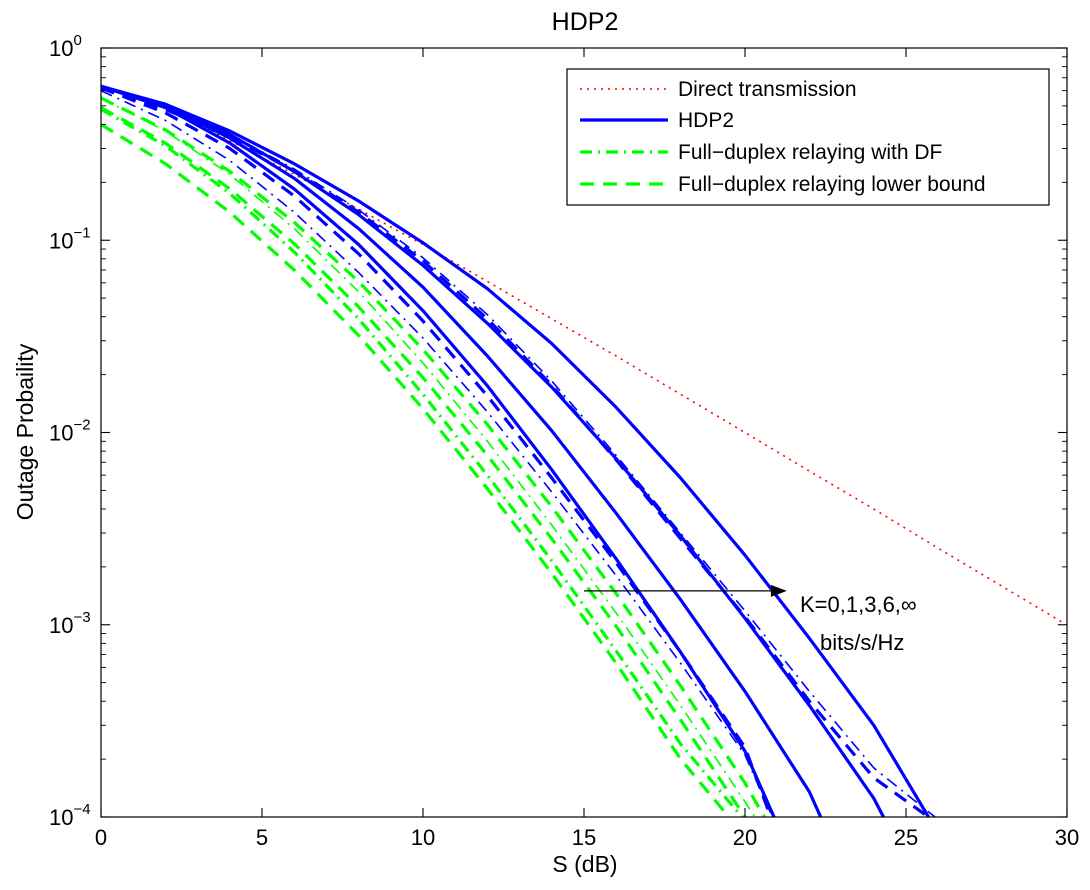 The width and height of the screenshot is (1090, 890). Describe the element at coordinates (262, 837) in the screenshot. I see `x-tick-label: 5` at that location.